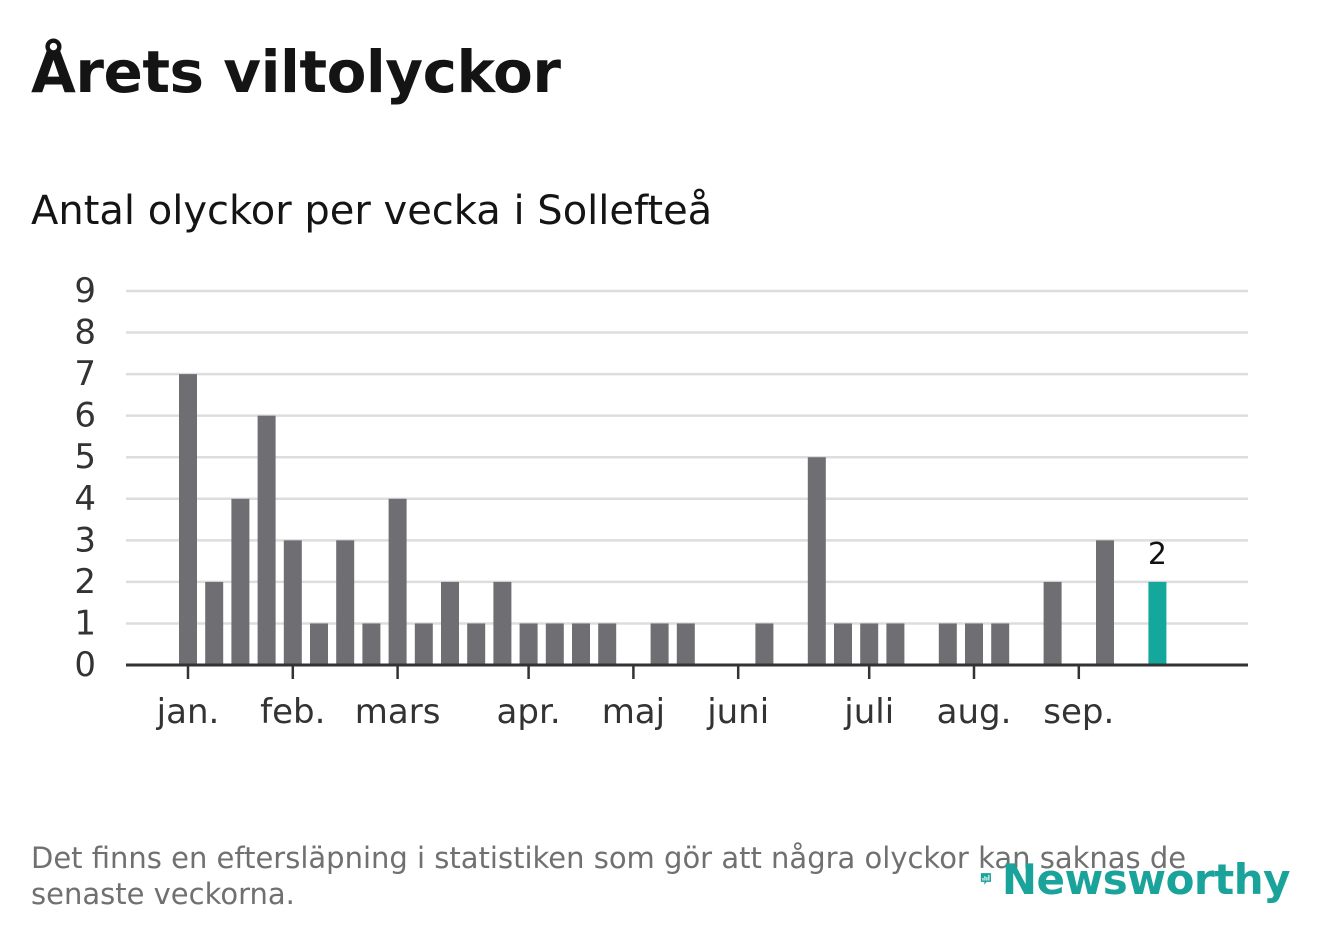 The height and width of the screenshot is (939, 1322). I want to click on newsworthy-logo: Newsworthy, so click(1135, 879).